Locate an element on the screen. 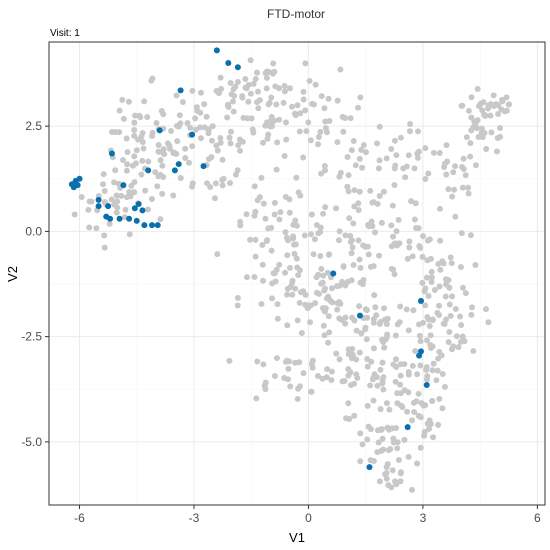 The width and height of the screenshot is (550, 550). y-tick-label: 0.0 is located at coordinates (33, 231).